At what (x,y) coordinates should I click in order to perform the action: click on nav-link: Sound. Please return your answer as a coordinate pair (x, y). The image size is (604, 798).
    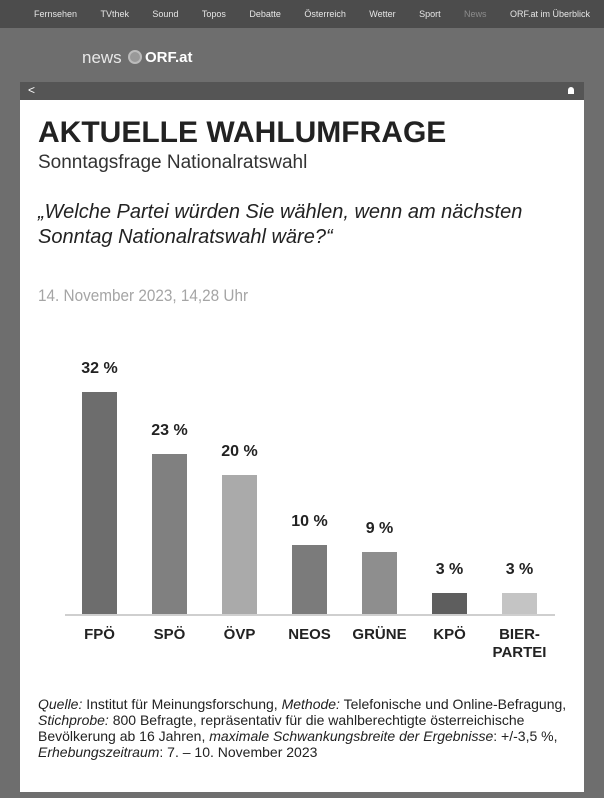
    Looking at the image, I should click on (165, 14).